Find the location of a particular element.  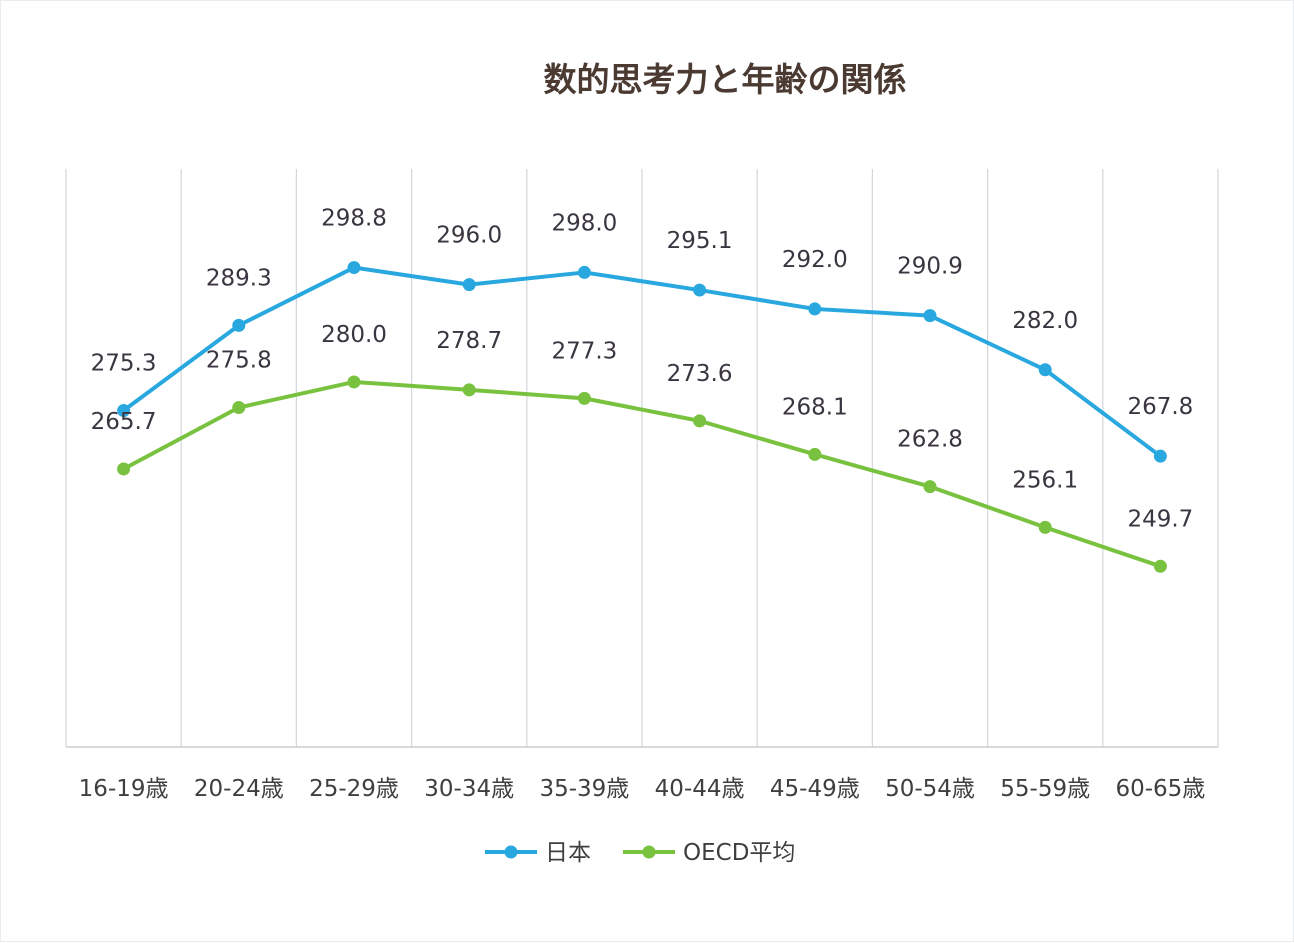

x-tick-label: 40-44歳 is located at coordinates (700, 789).